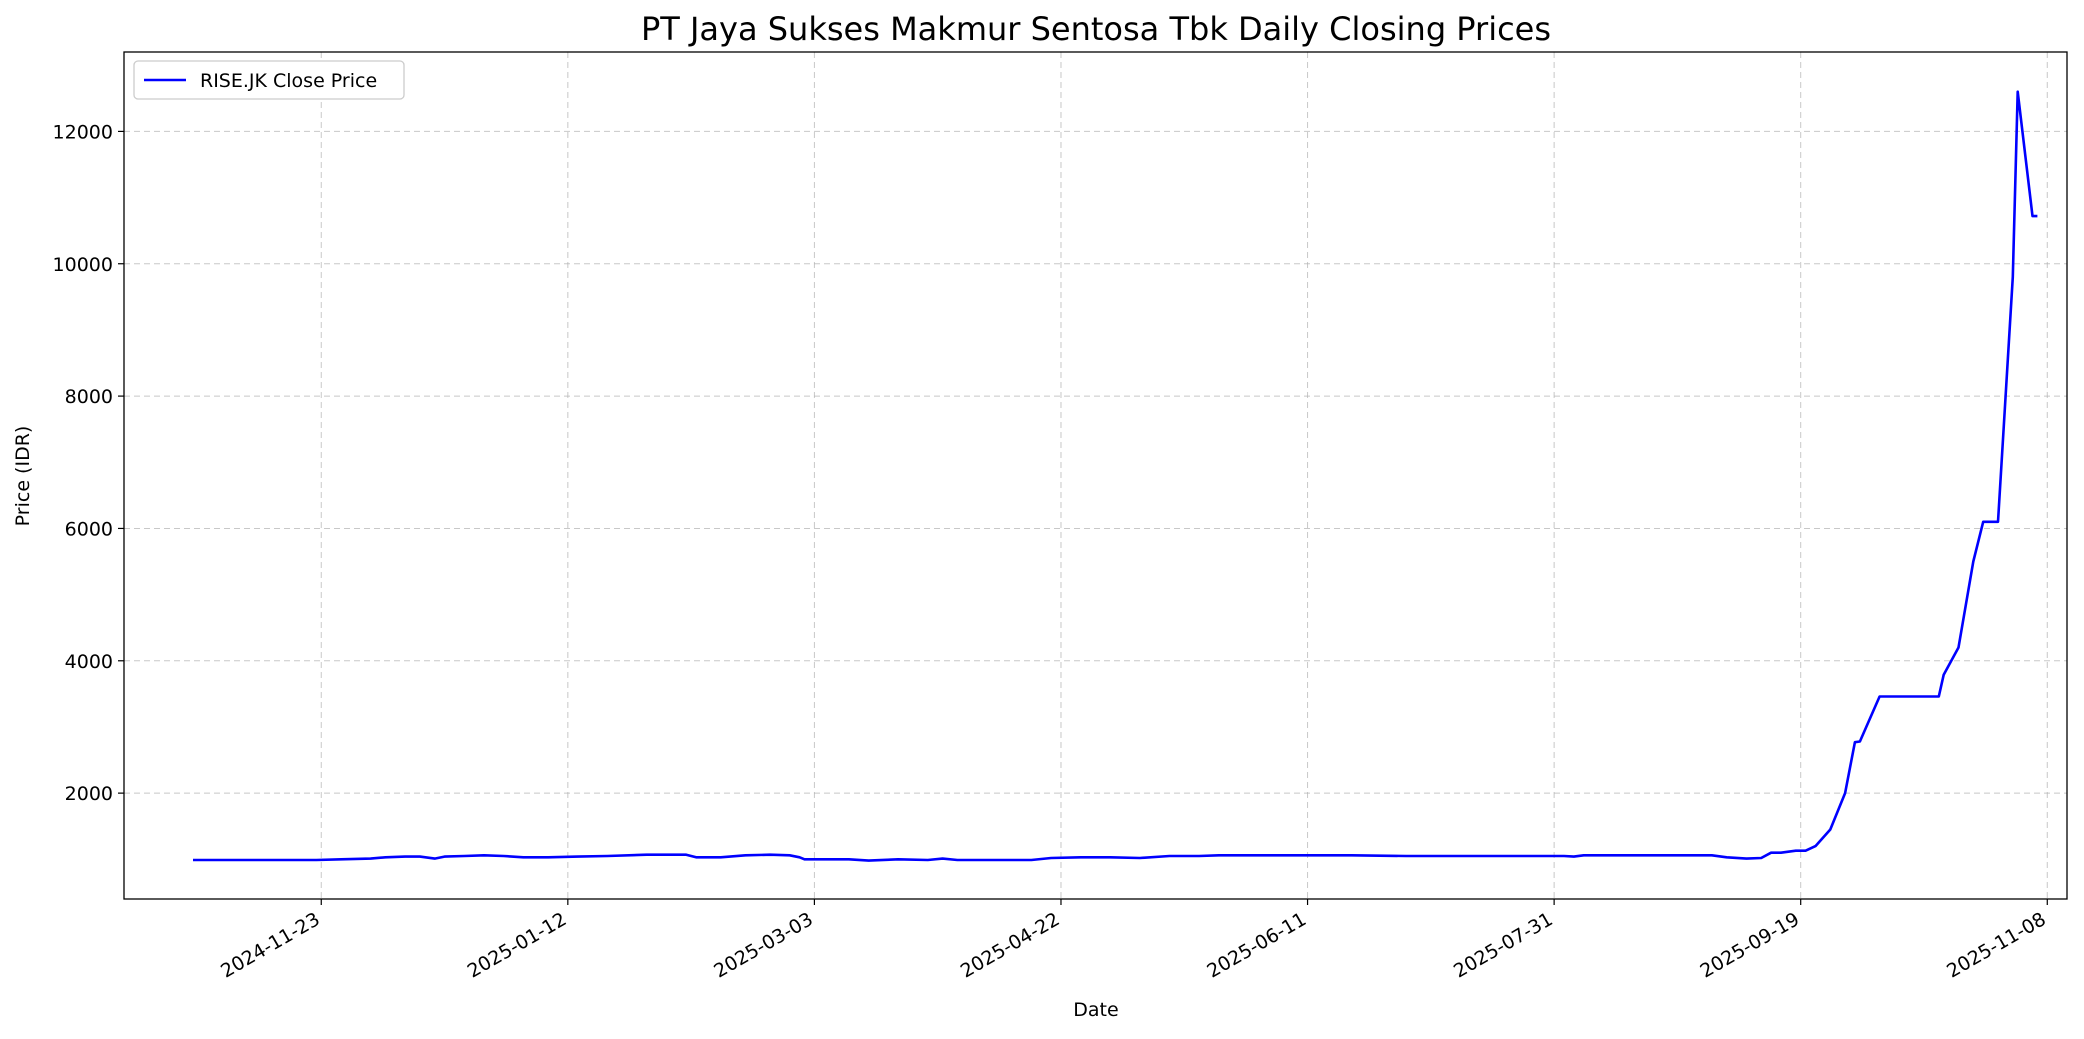 Image resolution: width=2084 pixels, height=1039 pixels. I want to click on legend: RISE.JK Close Price, so click(269, 80).